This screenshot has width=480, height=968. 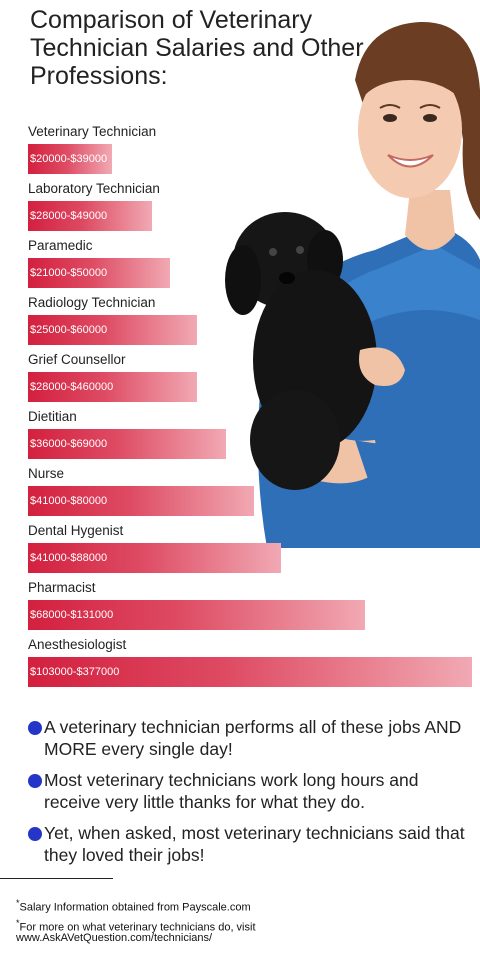 I want to click on bar-value-label: $20000-$39000, so click(x=69, y=159).